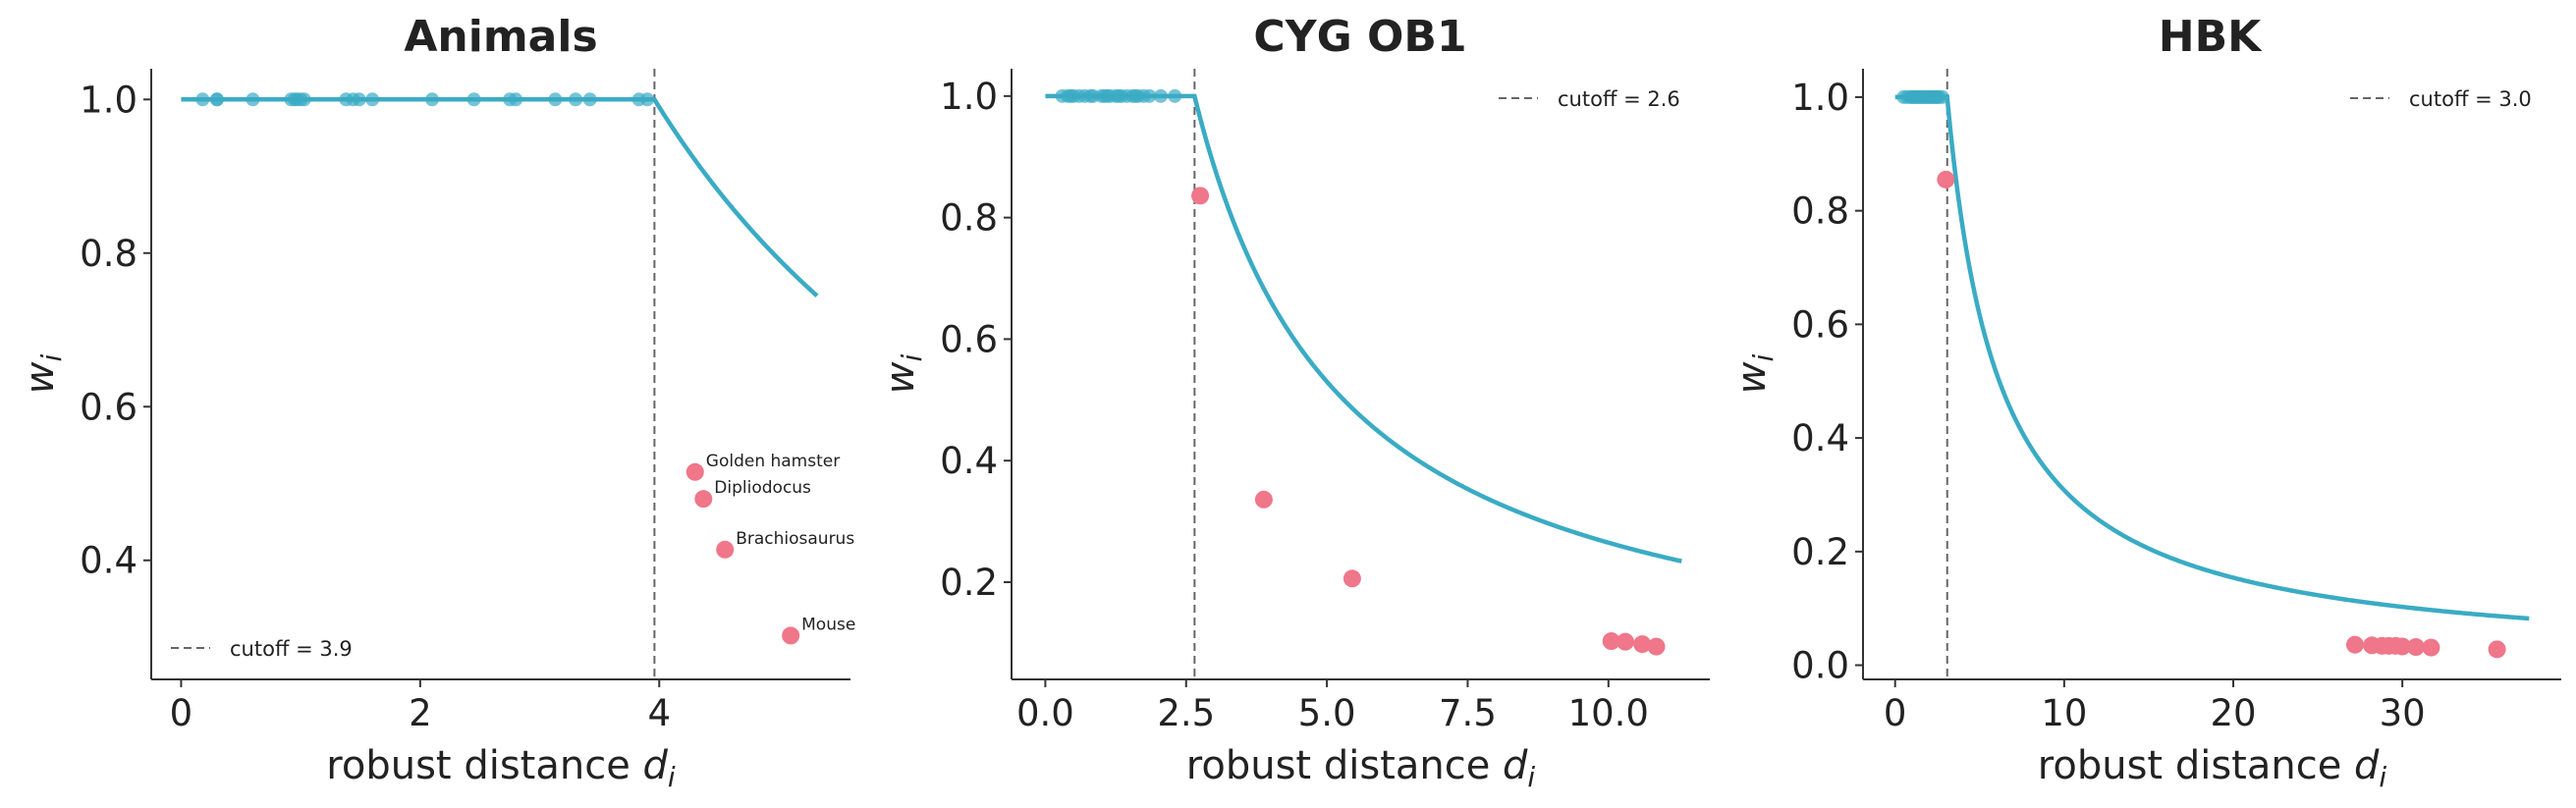  I want to click on chart-title: HBK, so click(2211, 37).